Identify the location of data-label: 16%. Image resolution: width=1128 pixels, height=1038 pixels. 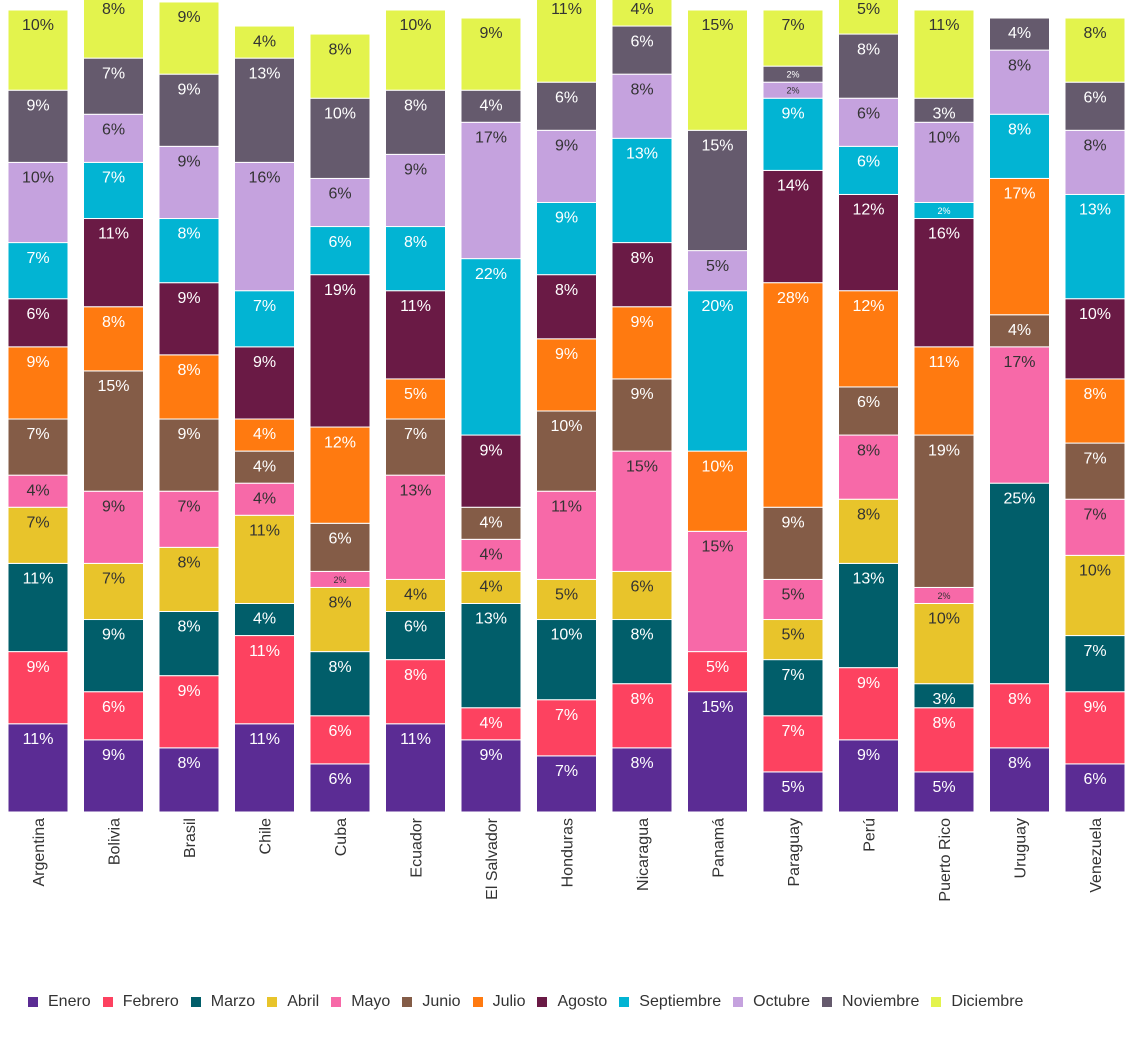
(944, 234).